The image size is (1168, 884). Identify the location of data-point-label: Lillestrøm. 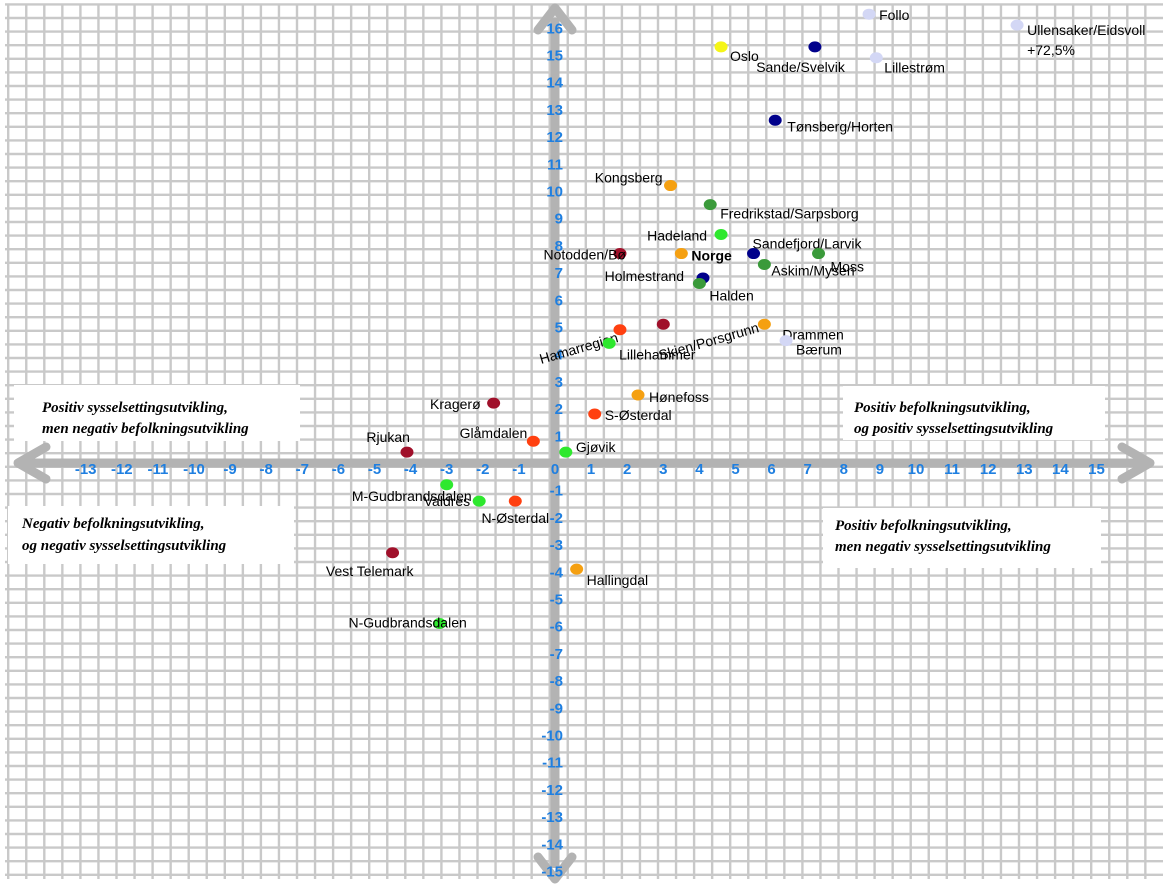
(914, 68).